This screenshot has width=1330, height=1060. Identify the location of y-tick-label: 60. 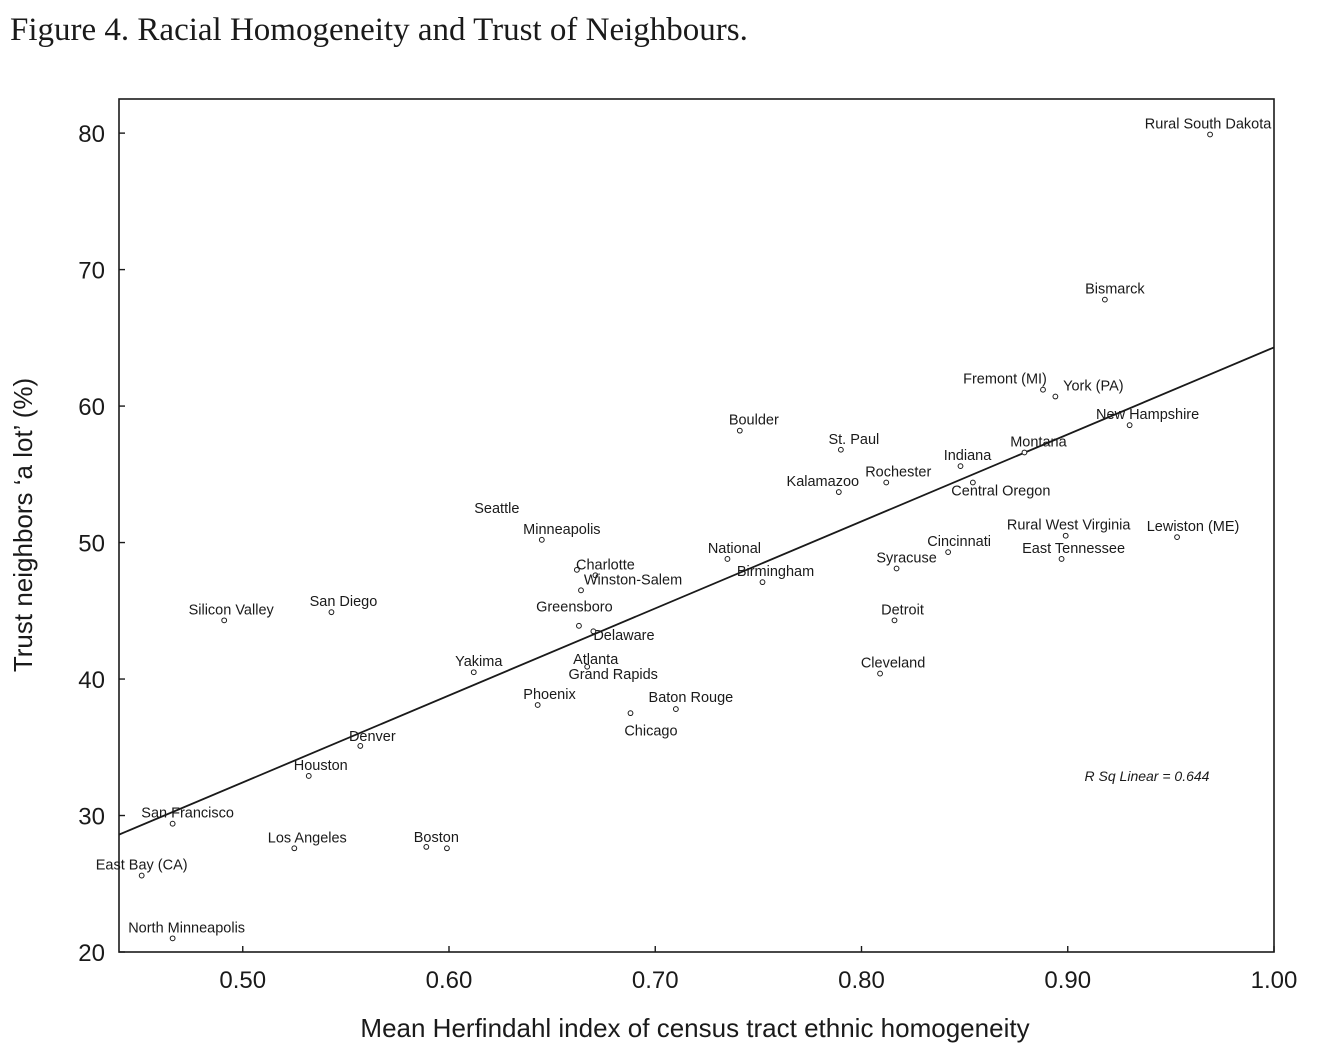
(91, 407).